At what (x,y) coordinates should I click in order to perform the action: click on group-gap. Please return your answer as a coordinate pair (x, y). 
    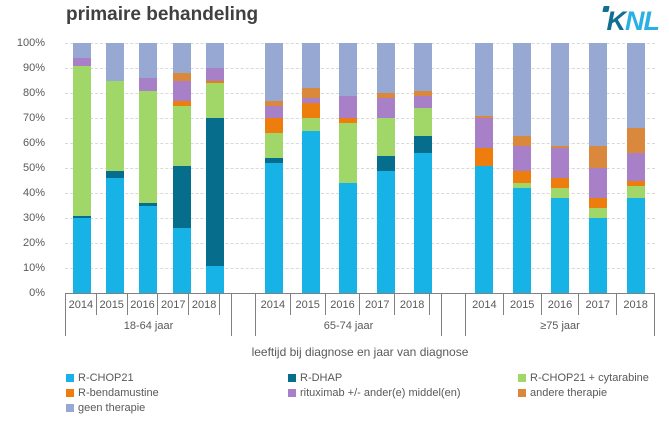
    Looking at the image, I should click on (453, 168).